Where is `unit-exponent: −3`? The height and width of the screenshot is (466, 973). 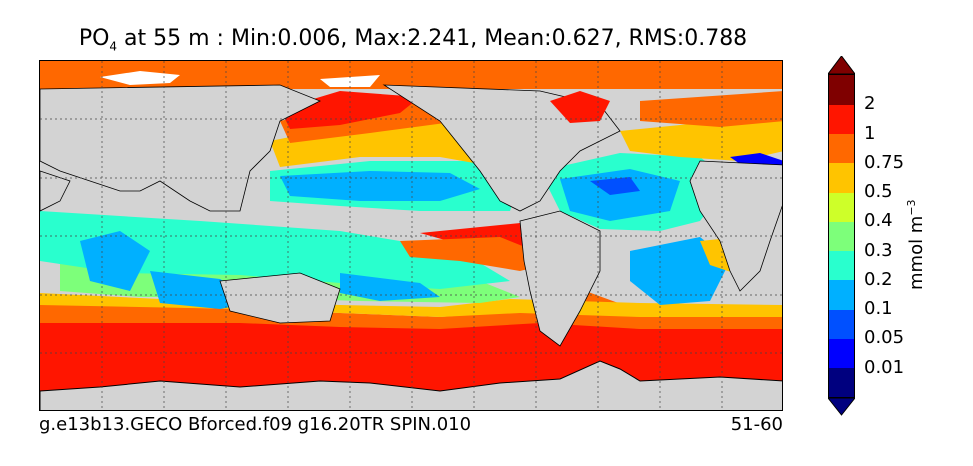
unit-exponent: −3 is located at coordinates (911, 207).